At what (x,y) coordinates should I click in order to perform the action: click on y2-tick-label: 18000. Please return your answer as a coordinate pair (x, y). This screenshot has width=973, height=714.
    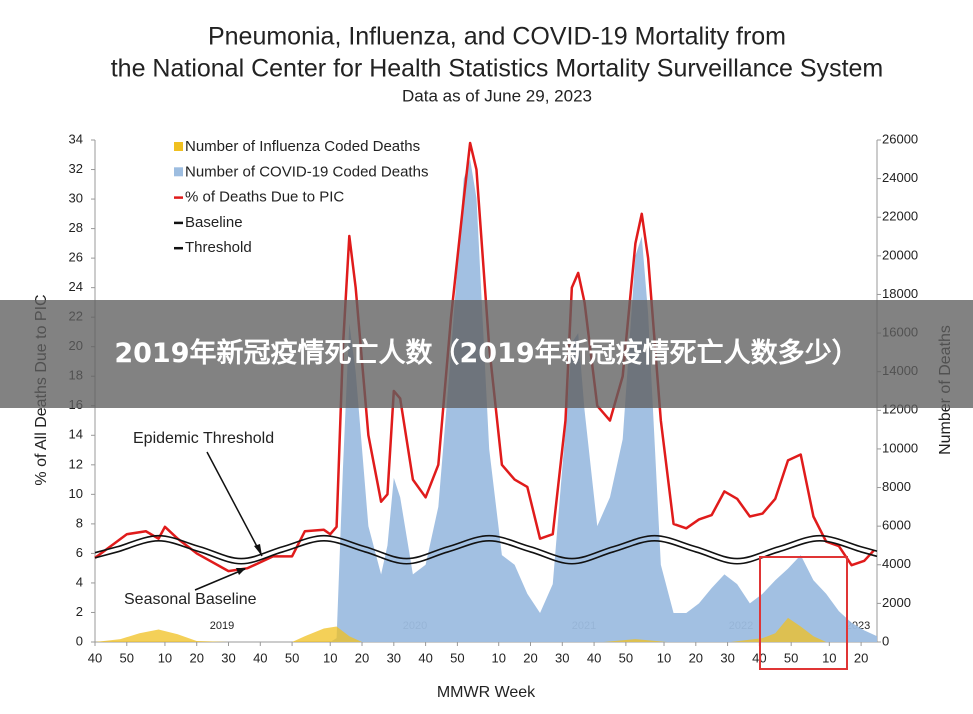
    Looking at the image, I should click on (900, 293).